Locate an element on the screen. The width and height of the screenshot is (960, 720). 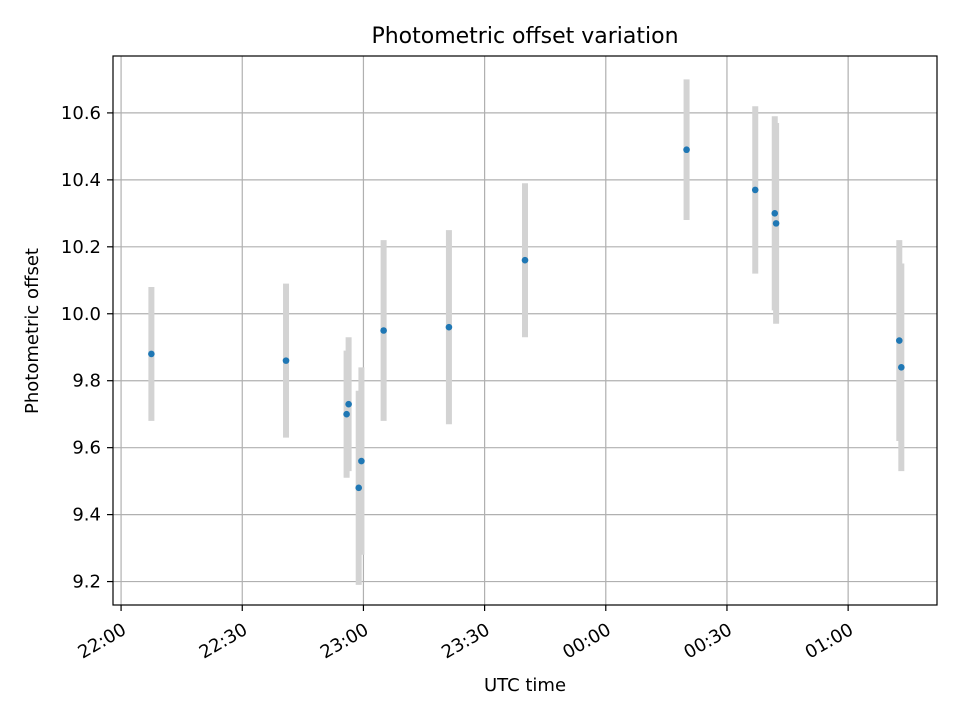
y-tick-label: 9.2 is located at coordinates (86, 582).